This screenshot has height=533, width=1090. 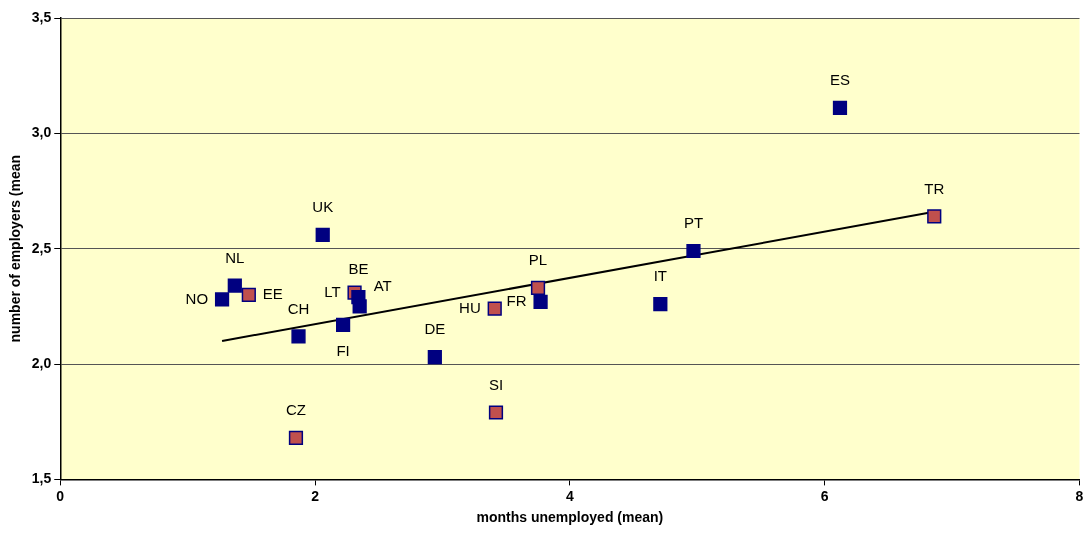 What do you see at coordinates (41, 362) in the screenshot?
I see `y-tick-label: 2,0` at bounding box center [41, 362].